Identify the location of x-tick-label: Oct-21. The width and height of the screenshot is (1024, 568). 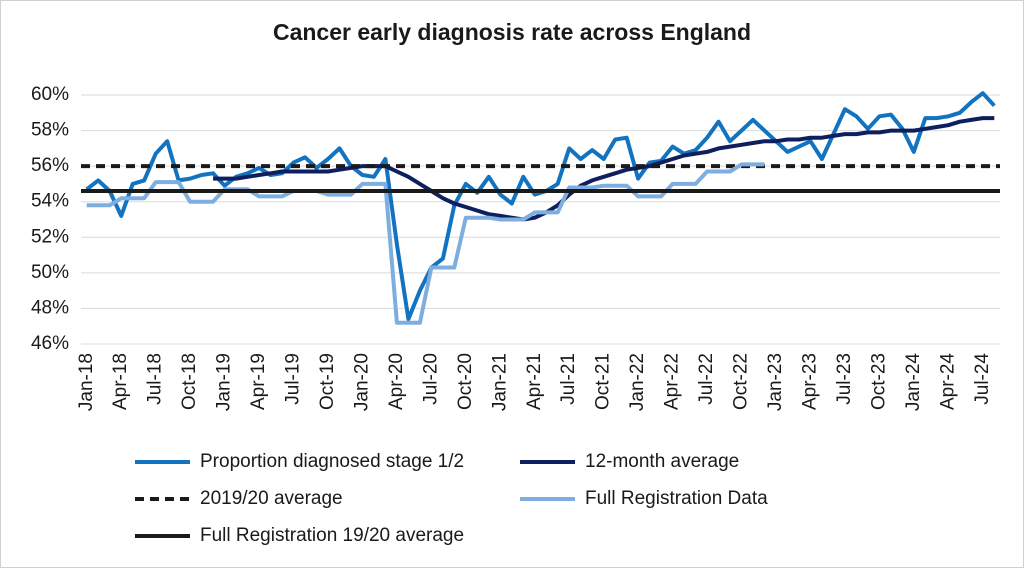
(603, 381).